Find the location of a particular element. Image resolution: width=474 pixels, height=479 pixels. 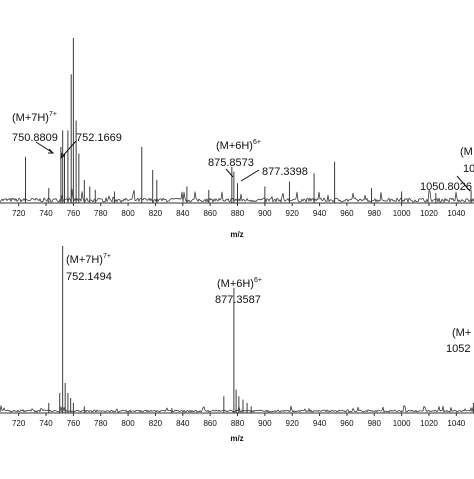

spectrum-bottom-trace is located at coordinates (237, 409).